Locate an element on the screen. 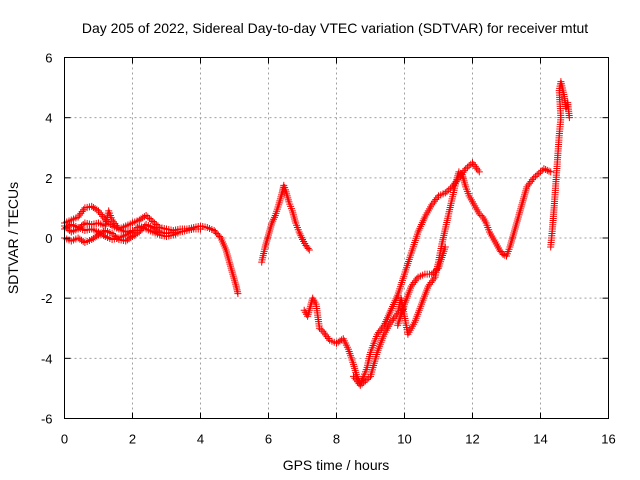 This screenshot has height=480, width=640. y-tick-label: 0 is located at coordinates (48, 238).